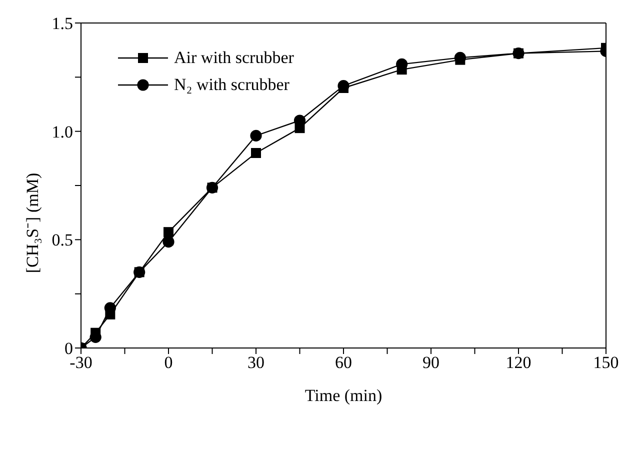  What do you see at coordinates (431, 362) in the screenshot?
I see `x-tick-label: 90` at bounding box center [431, 362].